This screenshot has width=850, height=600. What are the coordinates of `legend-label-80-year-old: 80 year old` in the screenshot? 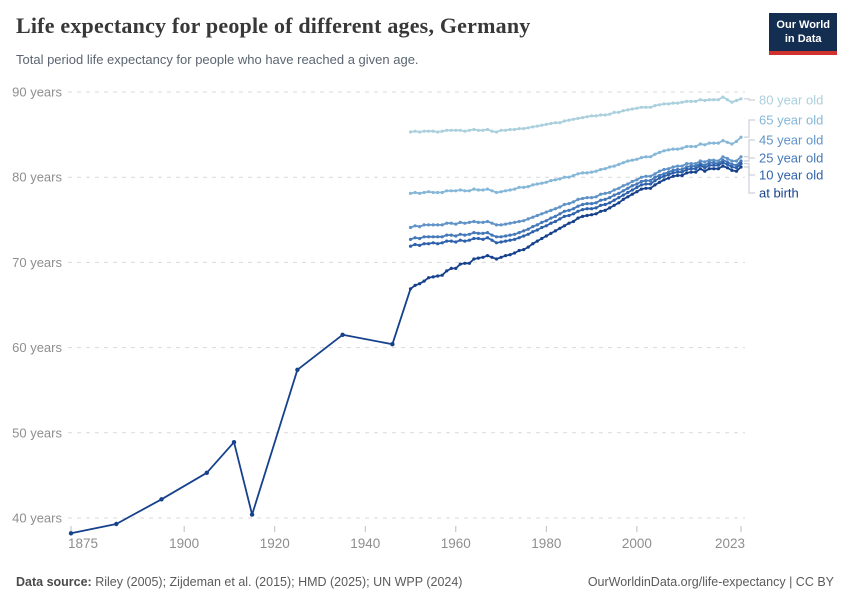 It's located at (791, 100).